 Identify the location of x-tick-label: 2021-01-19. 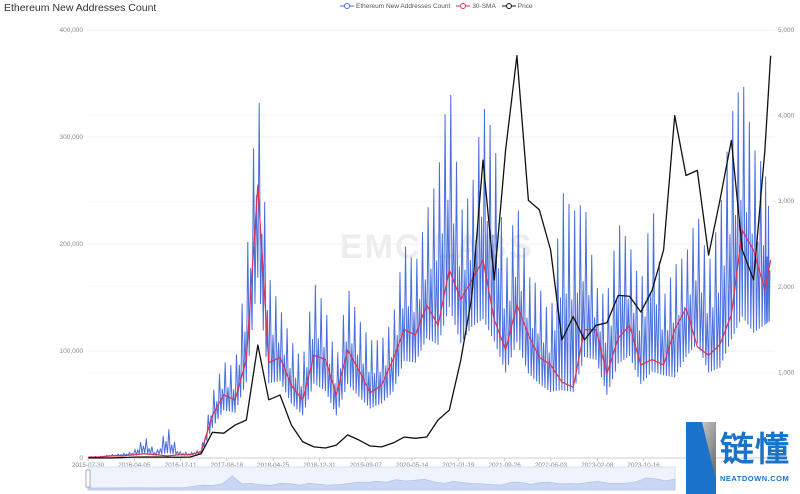
(458, 465).